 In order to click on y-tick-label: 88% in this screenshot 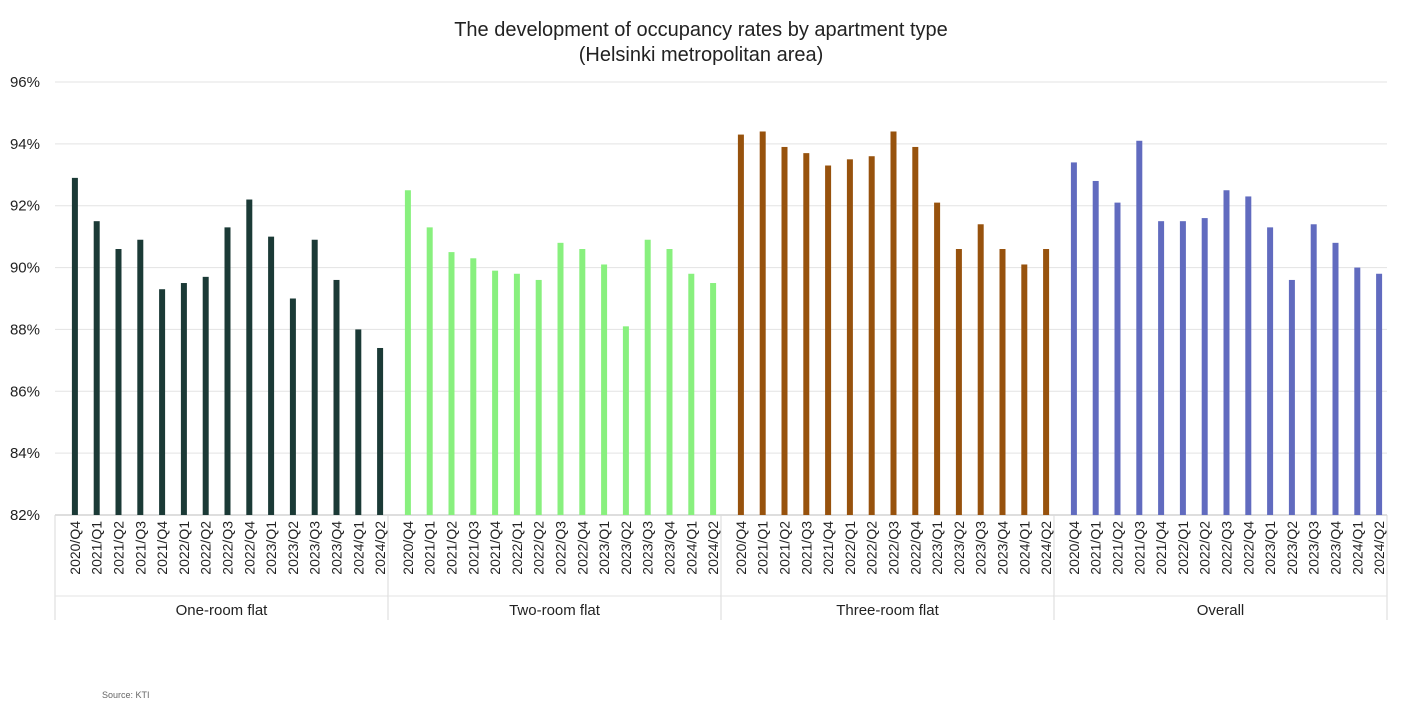, I will do `click(25, 329)`.